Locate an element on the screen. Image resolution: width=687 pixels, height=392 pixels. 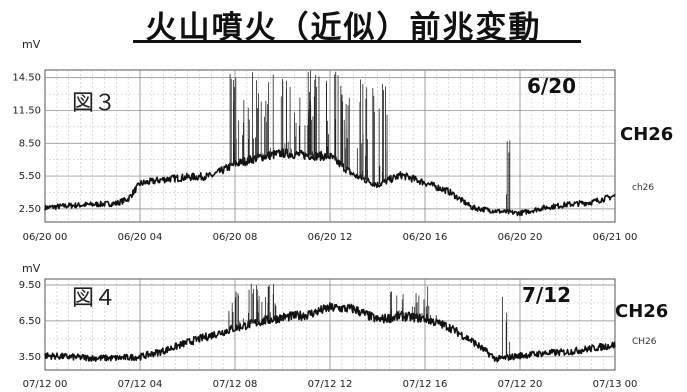
y-tick-label: 2.50 is located at coordinates (30, 209).